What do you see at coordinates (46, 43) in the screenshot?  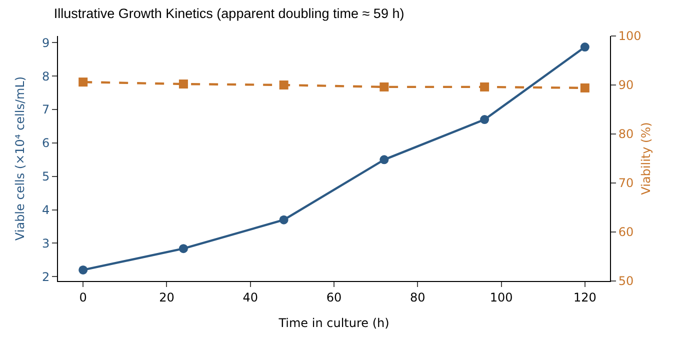 I see `y-tick-label: 9` at bounding box center [46, 43].